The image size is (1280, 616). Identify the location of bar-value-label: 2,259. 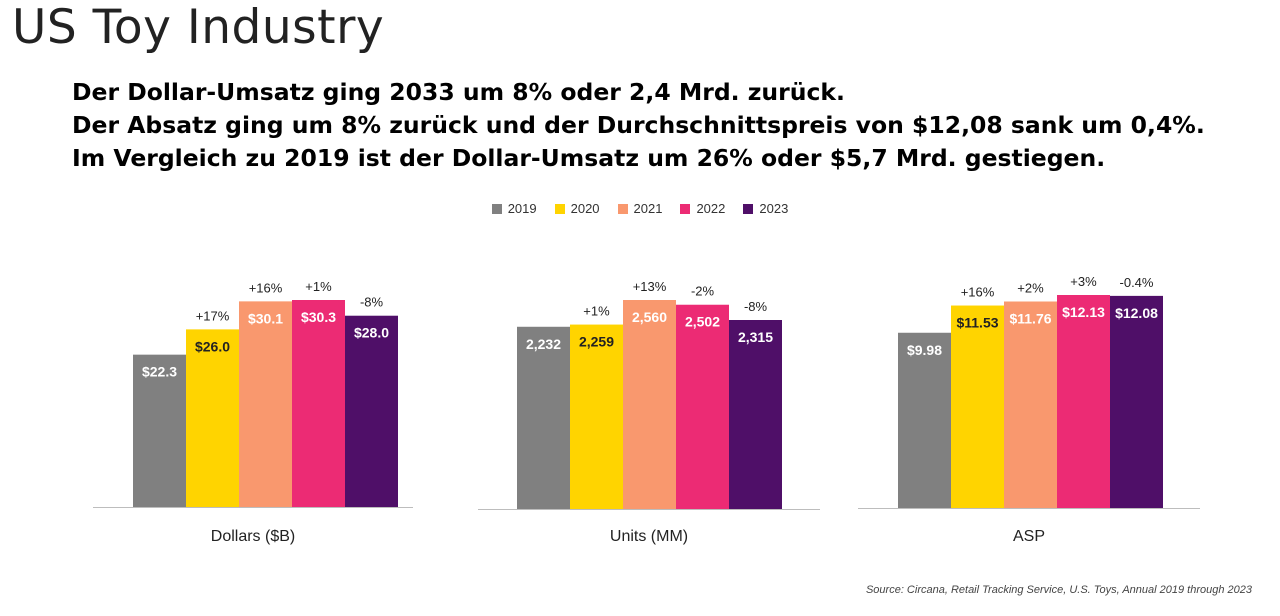
(596, 342).